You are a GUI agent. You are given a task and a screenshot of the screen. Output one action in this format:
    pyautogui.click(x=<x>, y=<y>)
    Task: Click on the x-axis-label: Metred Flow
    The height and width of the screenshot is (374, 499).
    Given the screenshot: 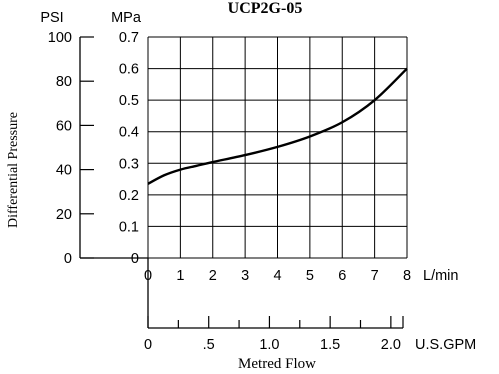 What is the action you would take?
    pyautogui.click(x=277, y=364)
    